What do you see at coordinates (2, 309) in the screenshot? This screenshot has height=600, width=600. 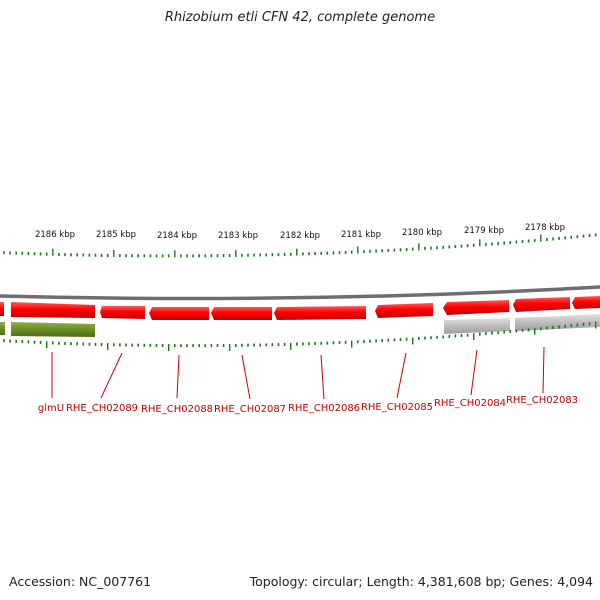 I see `gene-arrow-partial-left` at bounding box center [2, 309].